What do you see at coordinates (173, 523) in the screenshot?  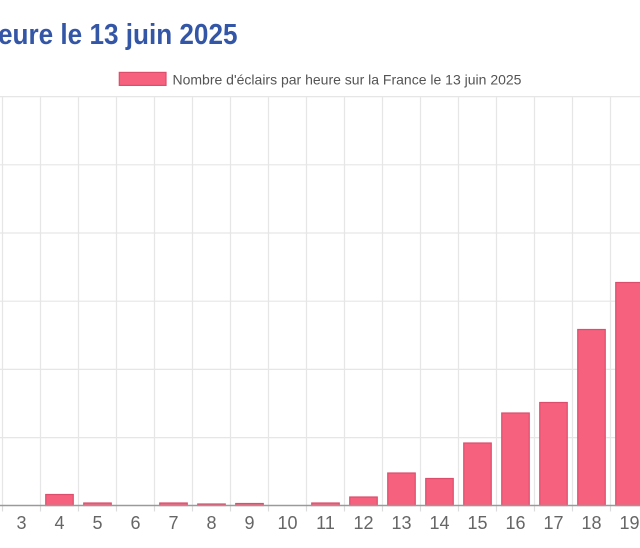 I see `svg-text: 7` at bounding box center [173, 523].